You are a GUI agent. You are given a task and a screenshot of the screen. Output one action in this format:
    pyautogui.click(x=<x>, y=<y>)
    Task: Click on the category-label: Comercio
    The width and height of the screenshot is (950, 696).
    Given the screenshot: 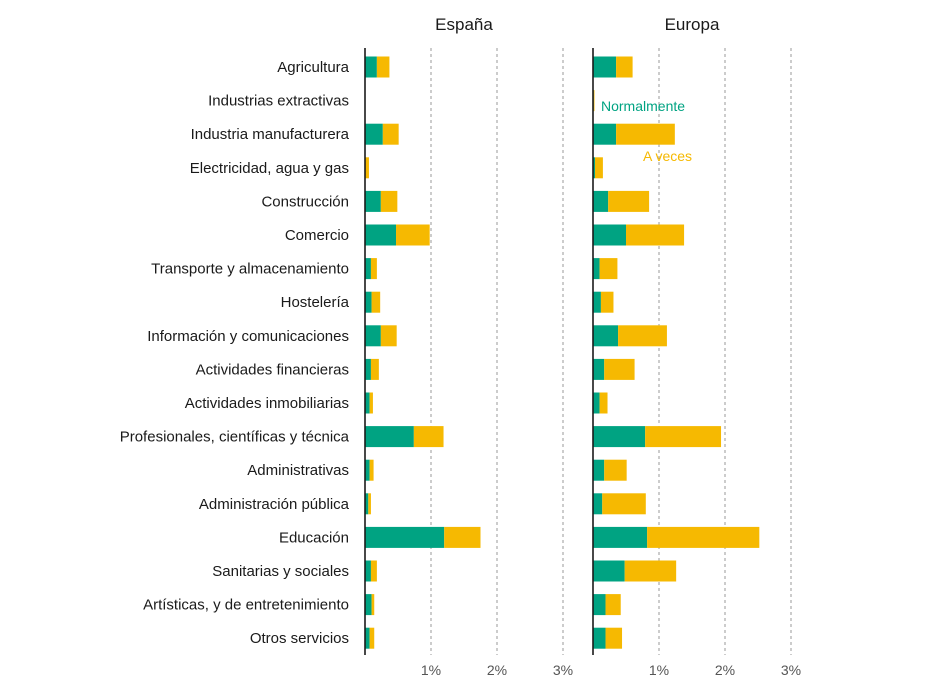 What is the action you would take?
    pyautogui.click(x=317, y=235)
    